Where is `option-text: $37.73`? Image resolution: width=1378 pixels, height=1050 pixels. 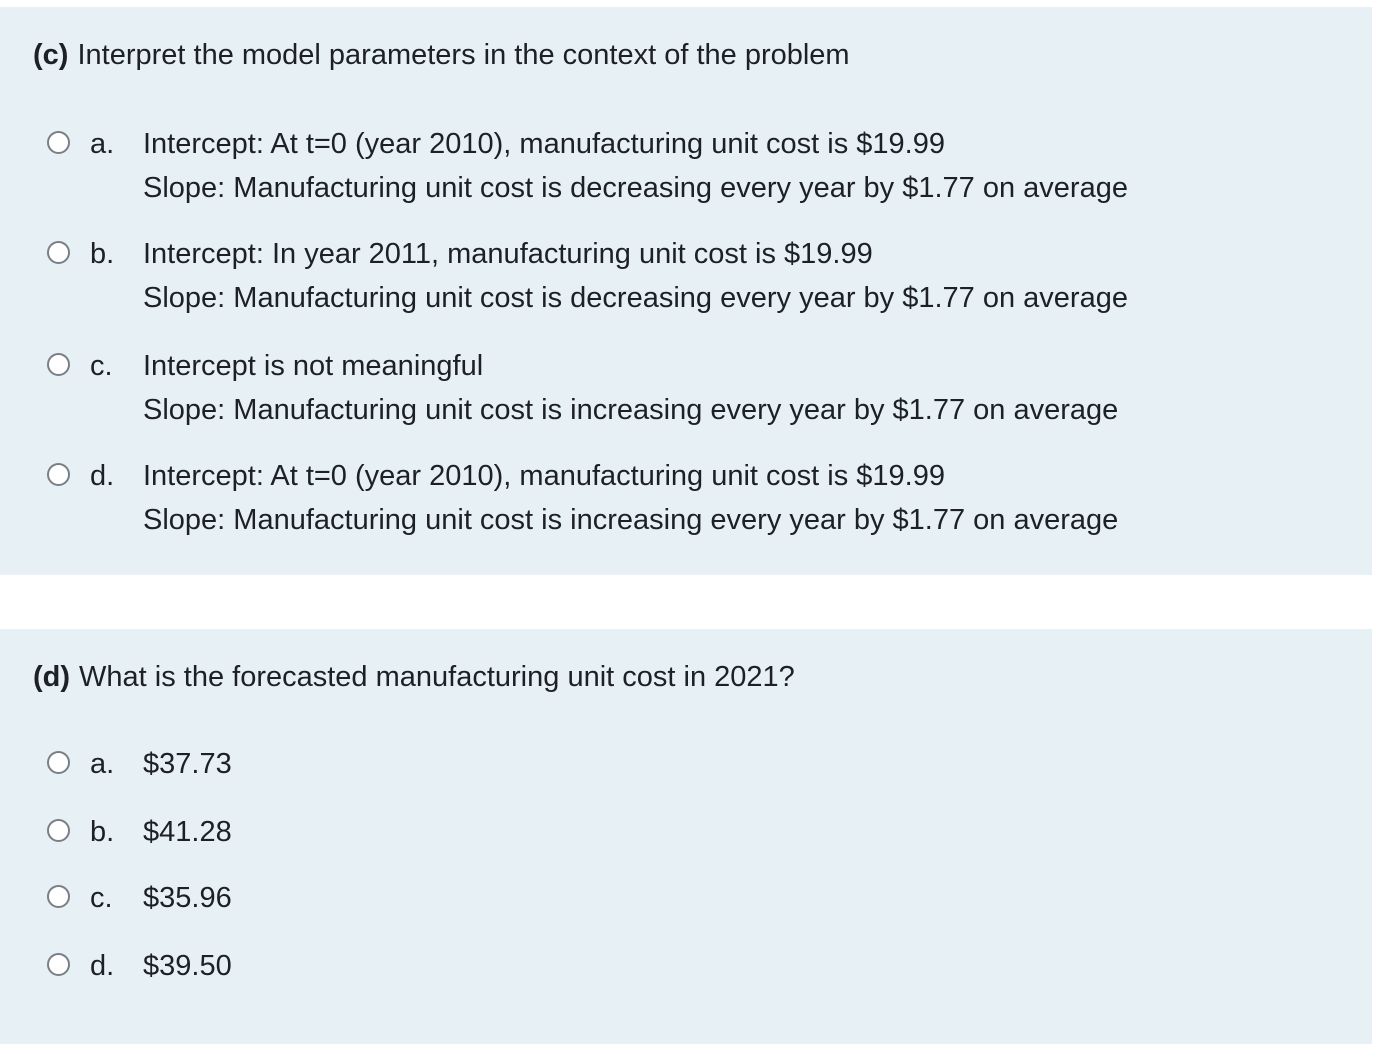
option-text: $37.73 is located at coordinates (187, 764).